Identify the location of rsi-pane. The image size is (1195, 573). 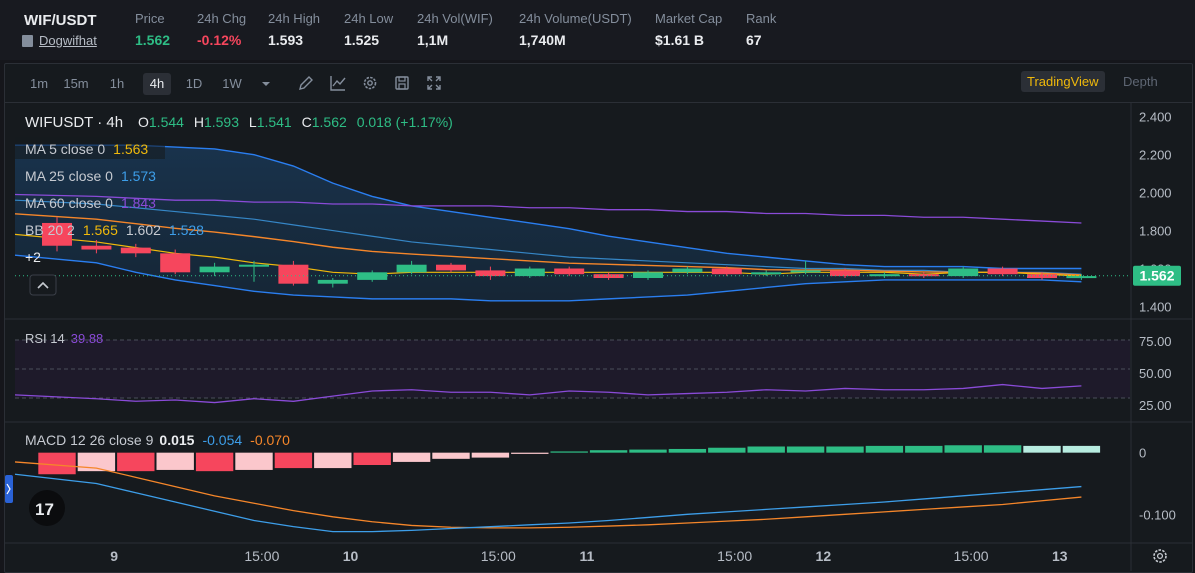
(548, 393).